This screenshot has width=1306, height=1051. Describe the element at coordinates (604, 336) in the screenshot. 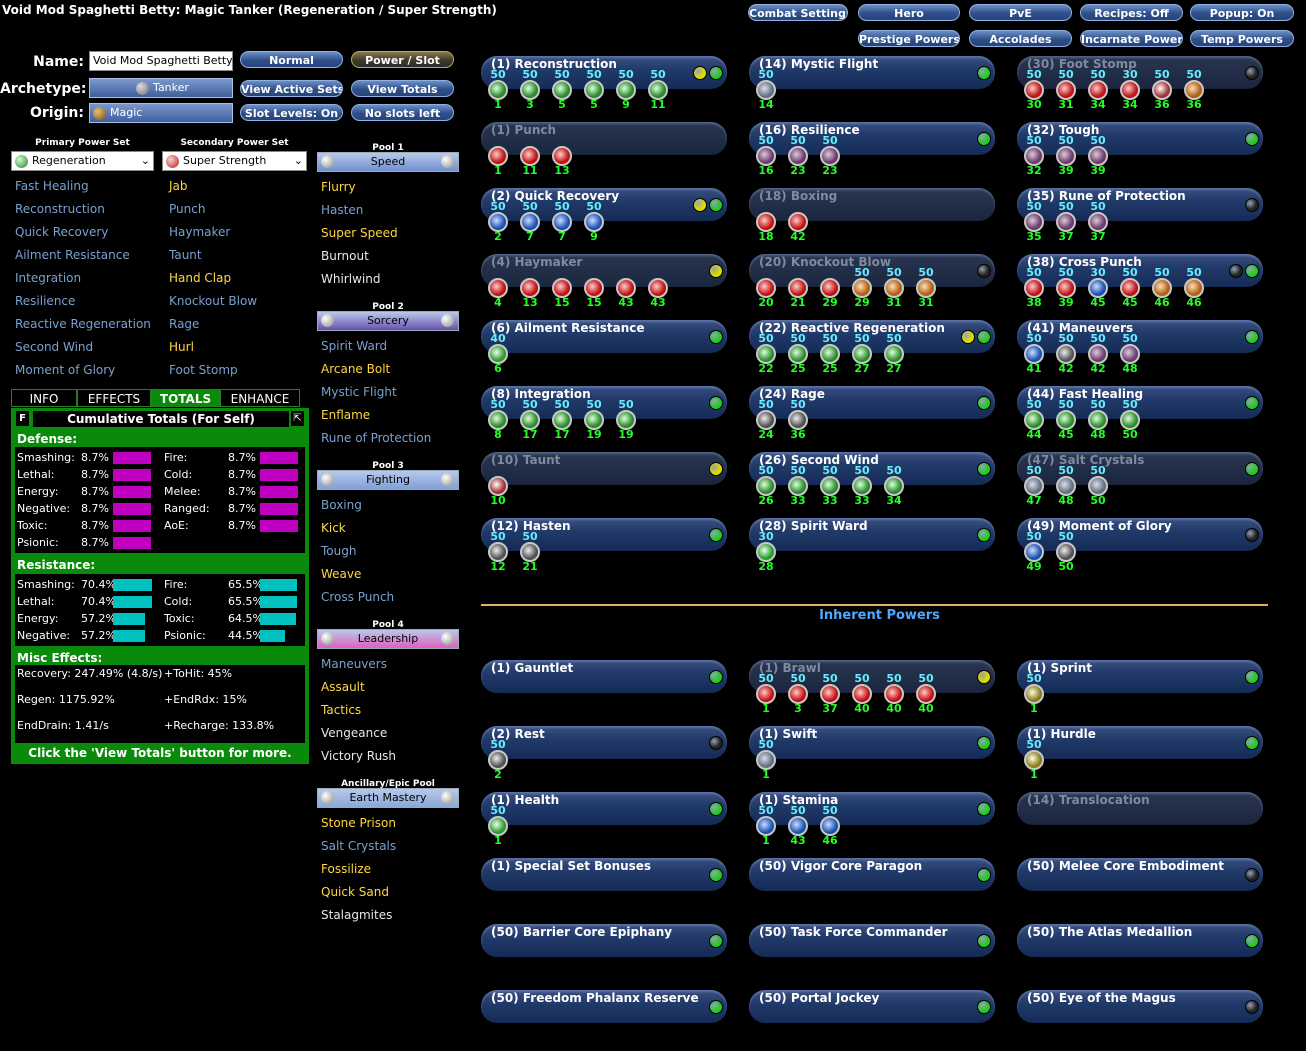

I see `power-slot-panel: (6) Ailment Resistance` at that location.